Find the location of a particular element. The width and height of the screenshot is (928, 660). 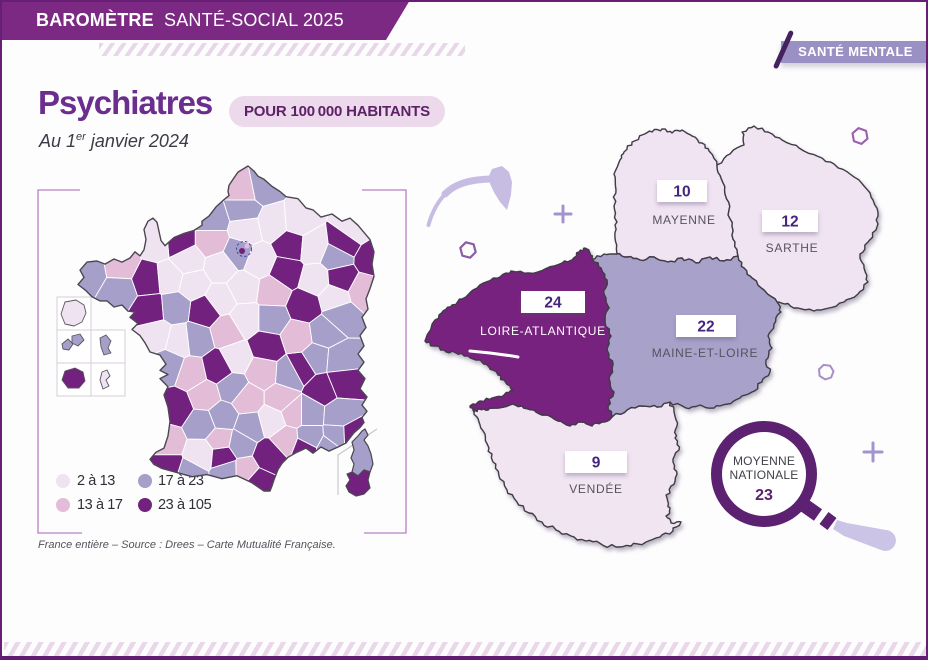

svg-text: LOIRE-ATLANTIQUE is located at coordinates (543, 331).